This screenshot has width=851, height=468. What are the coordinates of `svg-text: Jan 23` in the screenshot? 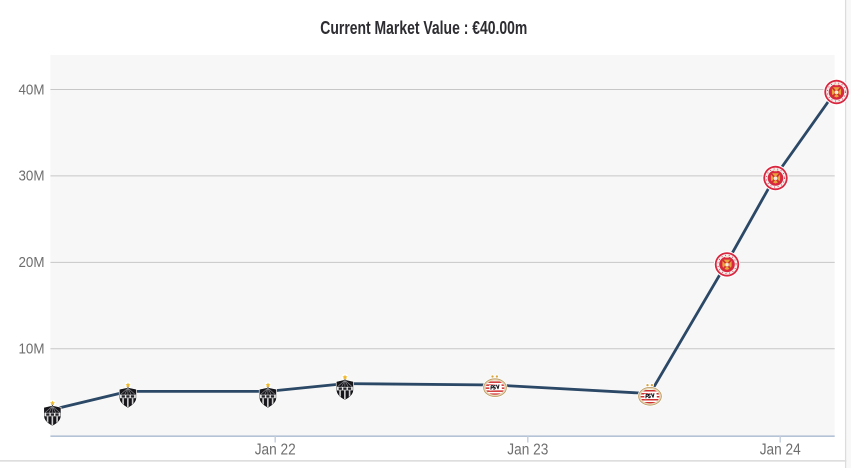 It's located at (527, 450).